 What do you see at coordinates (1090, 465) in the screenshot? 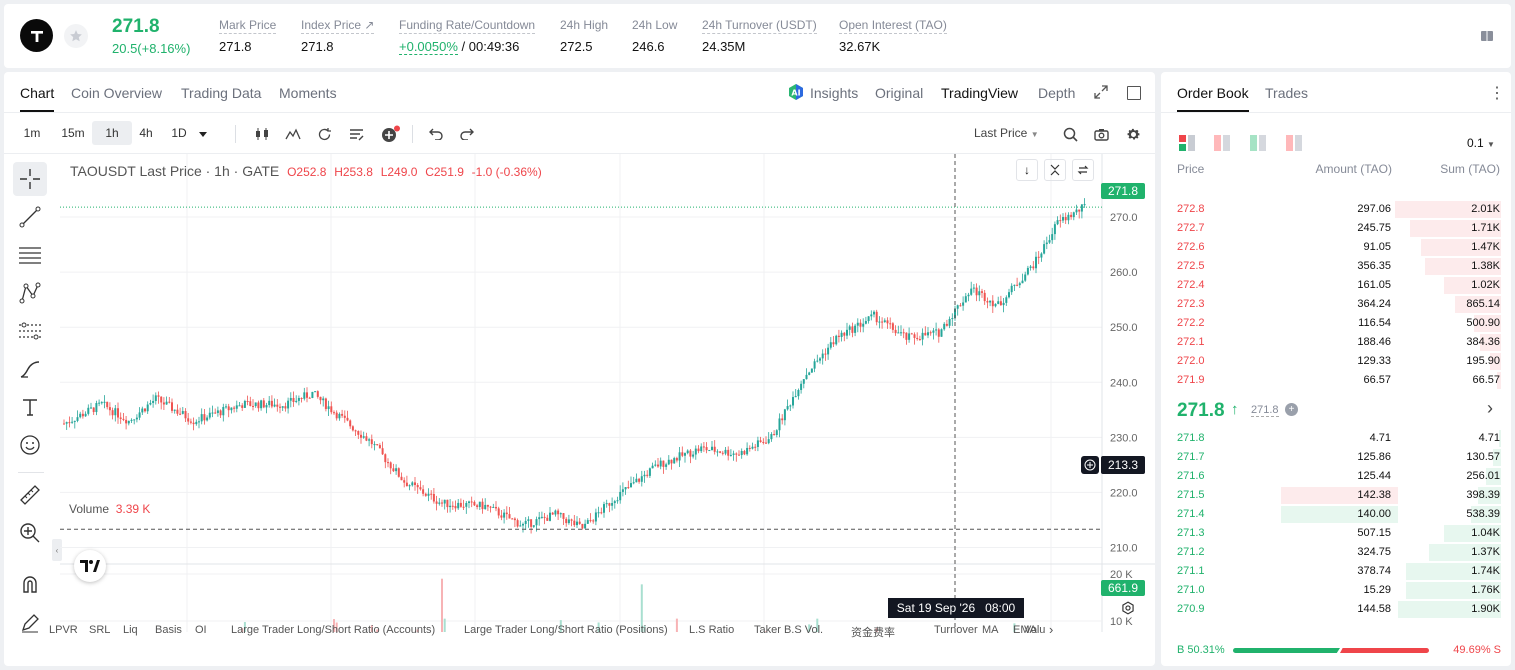
I see `add-alert-icon` at bounding box center [1090, 465].